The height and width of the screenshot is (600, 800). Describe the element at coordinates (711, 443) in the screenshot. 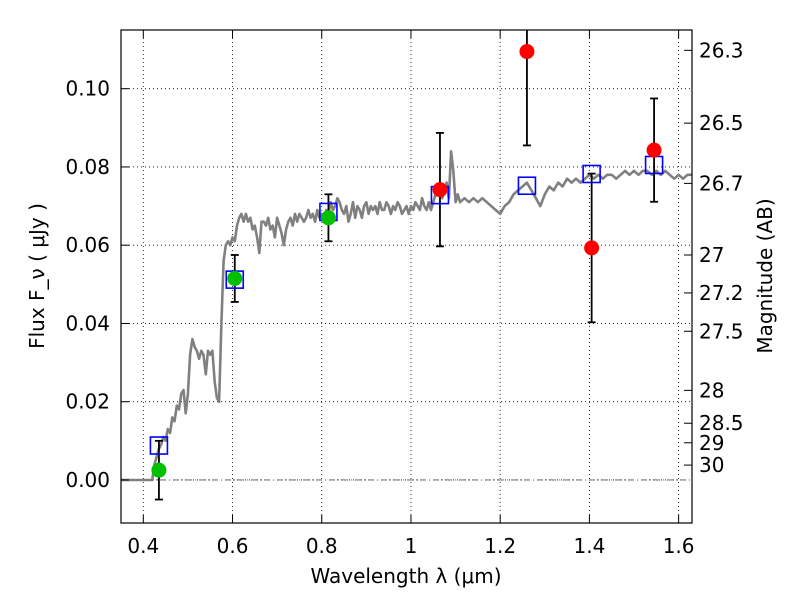

I see `right-tick-label: 29` at that location.